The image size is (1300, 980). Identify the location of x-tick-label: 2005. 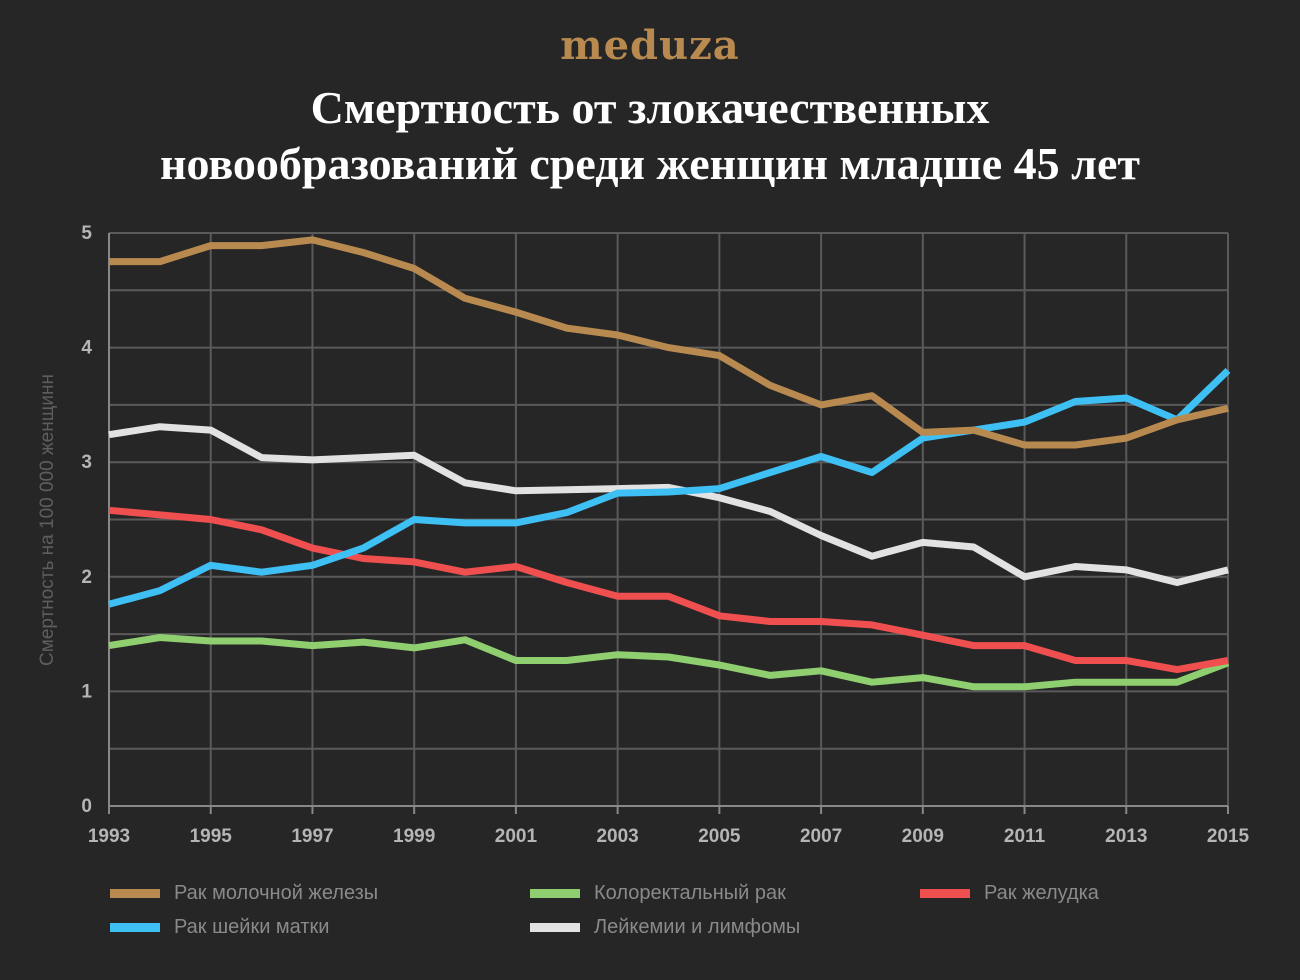
(719, 836).